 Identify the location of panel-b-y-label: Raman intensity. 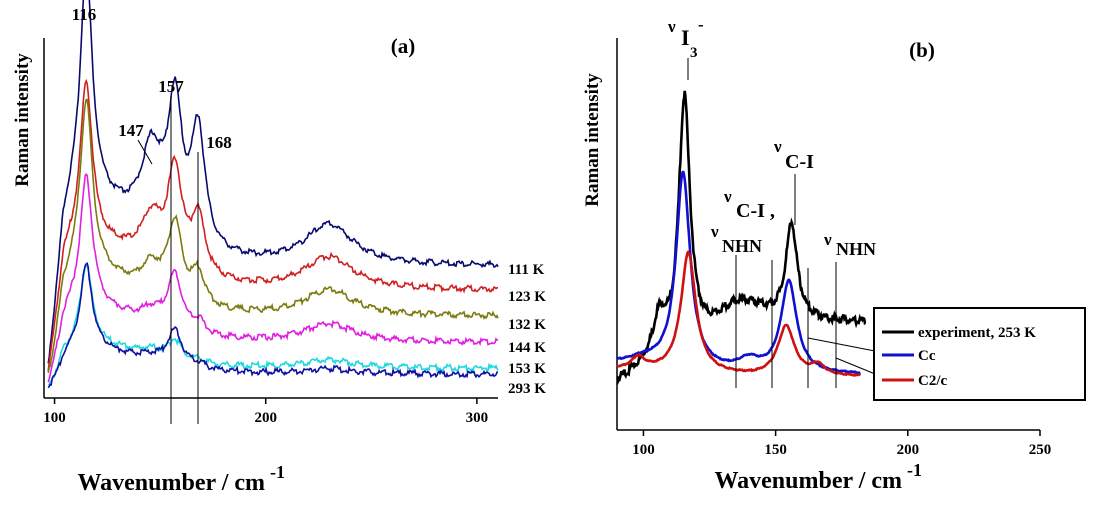
(592, 140).